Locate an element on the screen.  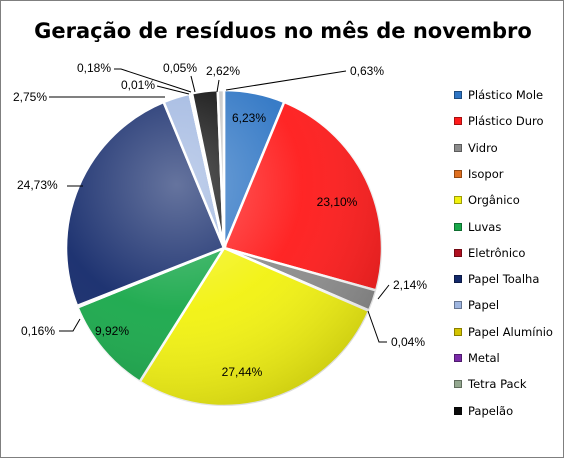
legend-item: Papel is located at coordinates (476, 305).